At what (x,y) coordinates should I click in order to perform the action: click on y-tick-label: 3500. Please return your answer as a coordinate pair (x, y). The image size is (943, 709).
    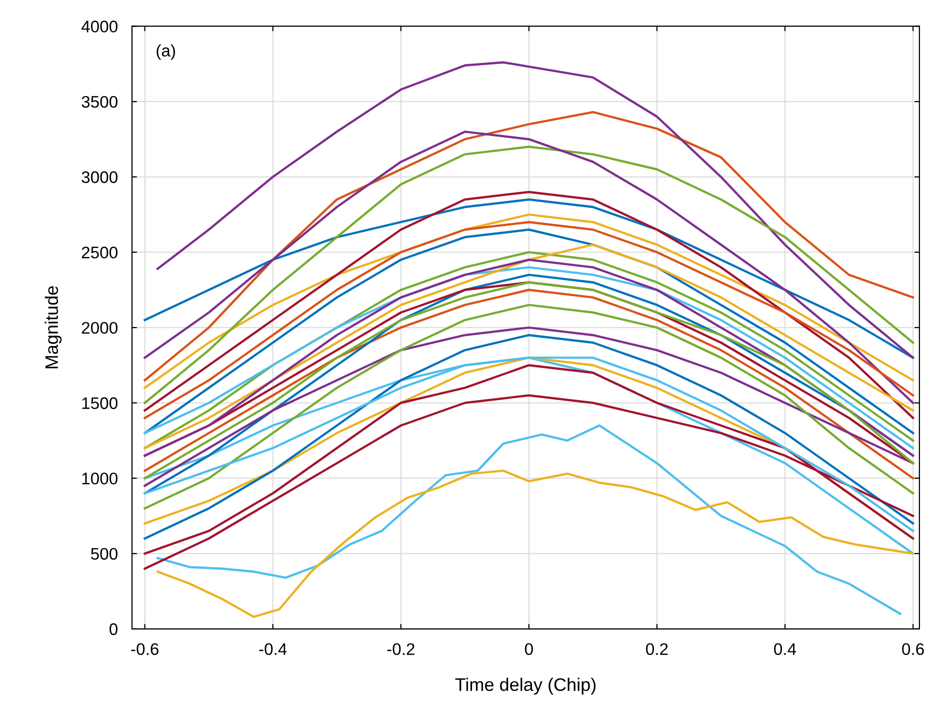
    Looking at the image, I should click on (100, 102).